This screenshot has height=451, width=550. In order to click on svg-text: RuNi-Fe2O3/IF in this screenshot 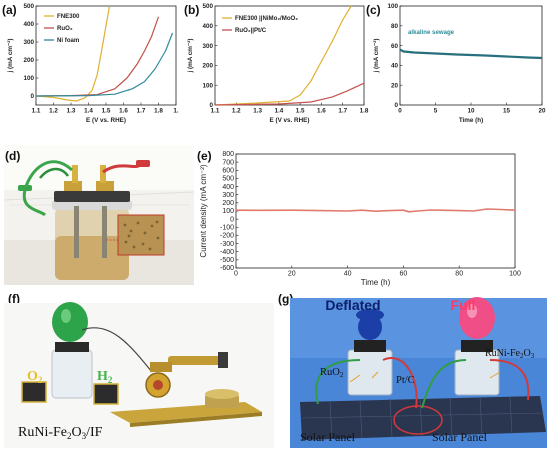, I will do `click(60, 433)`.